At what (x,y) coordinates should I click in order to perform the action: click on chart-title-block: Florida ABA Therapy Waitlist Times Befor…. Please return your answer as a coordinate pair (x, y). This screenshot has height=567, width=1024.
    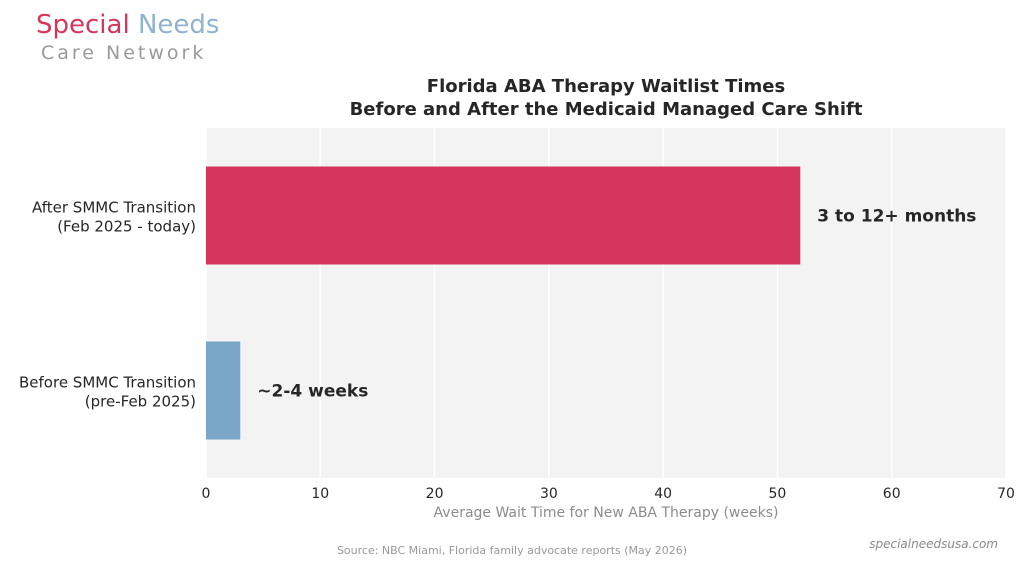
    Looking at the image, I should click on (606, 98).